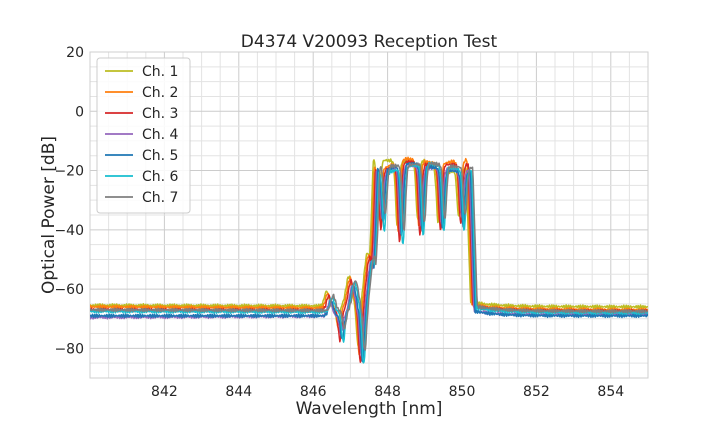 This screenshot has height=432, width=720. I want to click on y-axis-ticks: 20 0 −20 −40 −60 −80, so click(69, 201).